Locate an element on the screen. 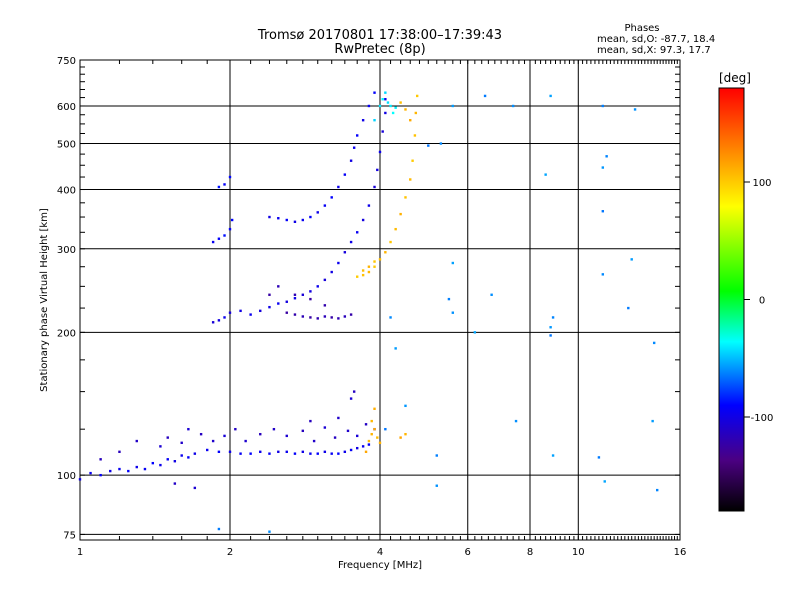  y-tick-label: 500 is located at coordinates (66, 145).